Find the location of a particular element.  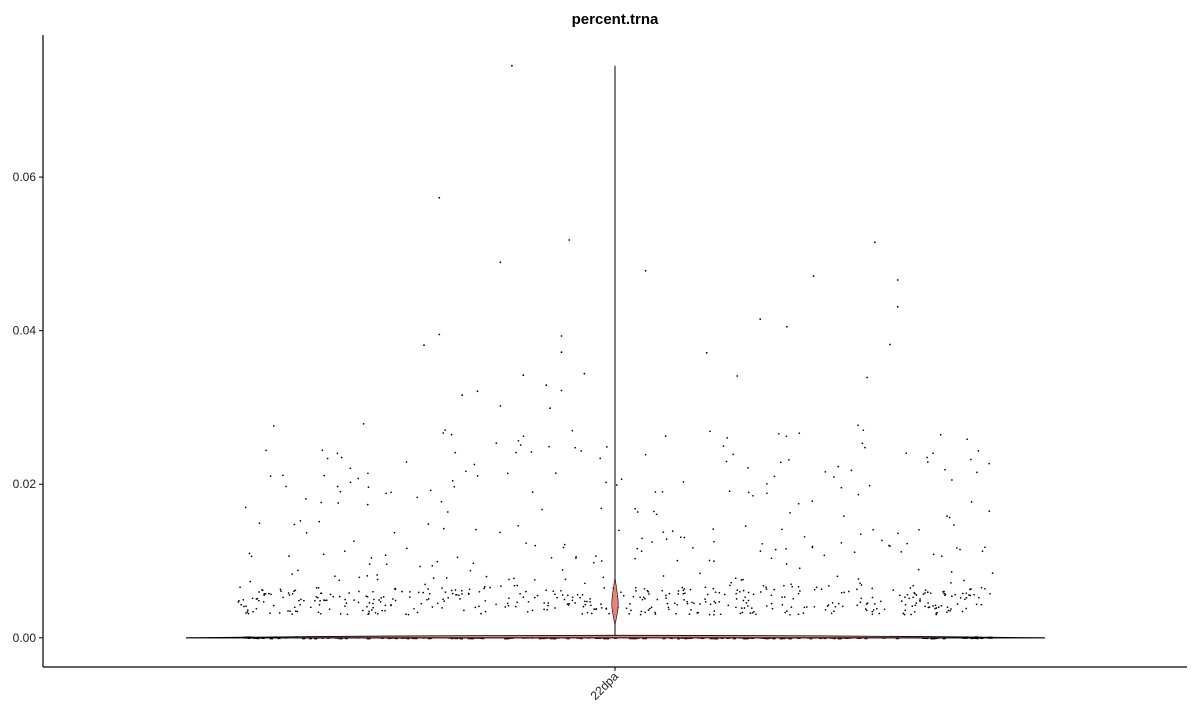

y-tick-label: 0.02 is located at coordinates (25, 484).